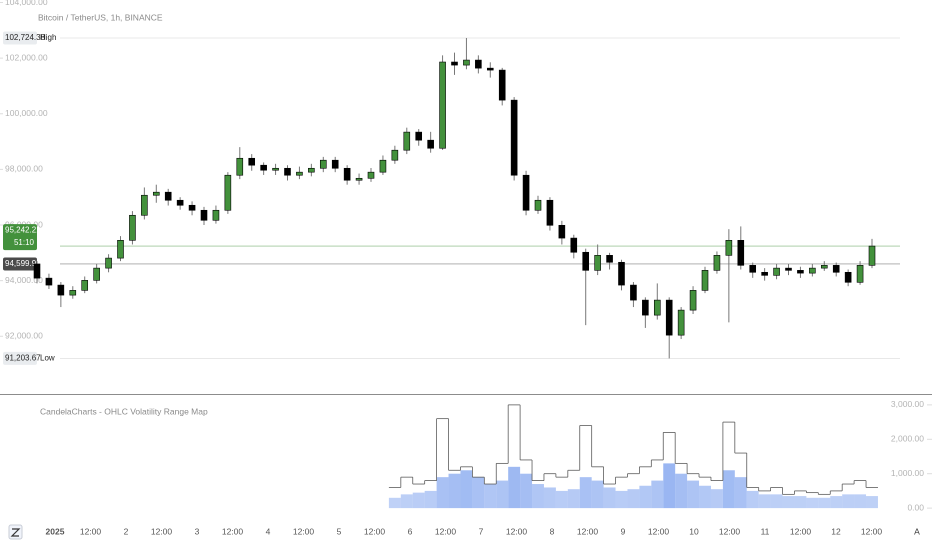 This screenshot has height=550, width=932. Describe the element at coordinates (15, 532) in the screenshot. I see `timezone-icon` at that location.